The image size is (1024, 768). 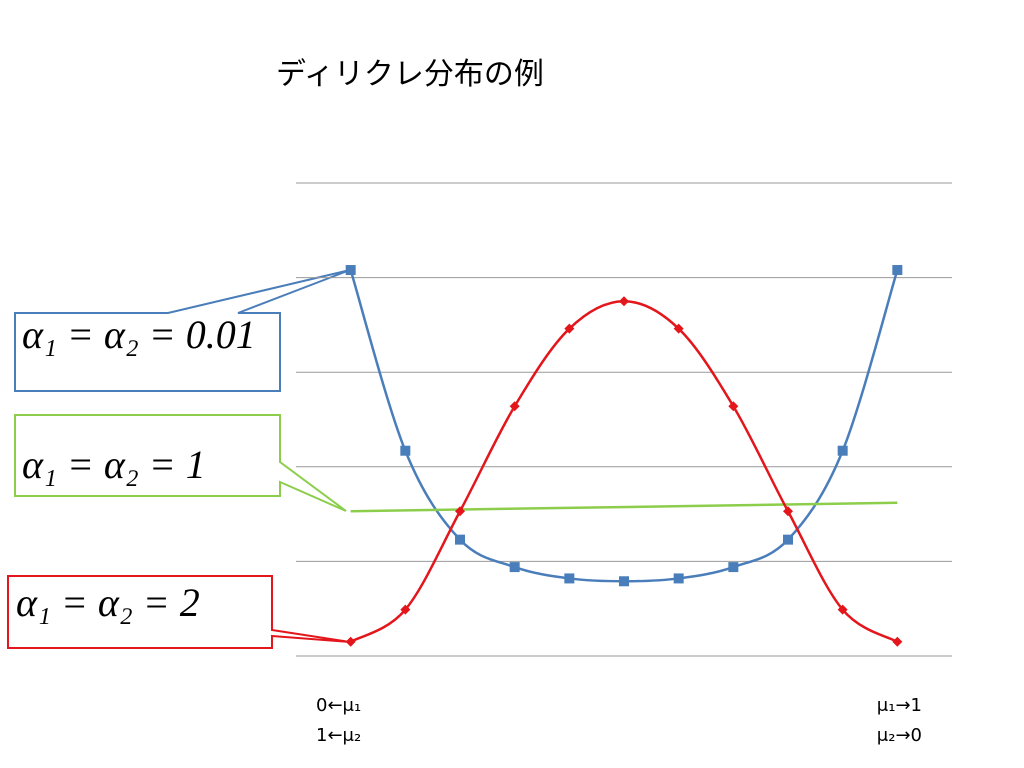 What do you see at coordinates (899, 735) in the screenshot?
I see `axis-end-label: μ₂→0` at bounding box center [899, 735].